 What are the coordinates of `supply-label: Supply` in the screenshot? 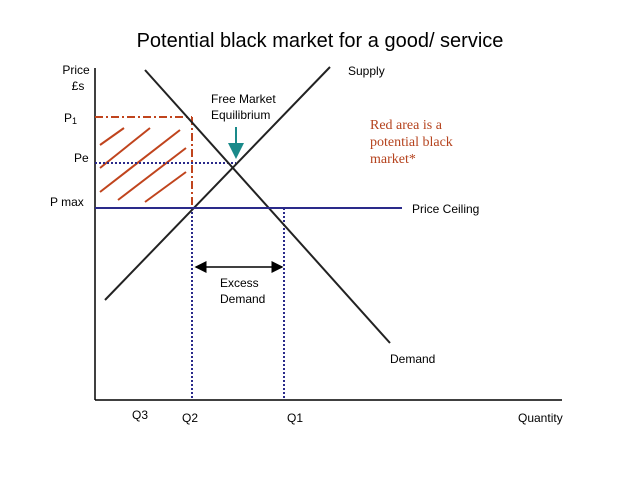 It's located at (366, 71).